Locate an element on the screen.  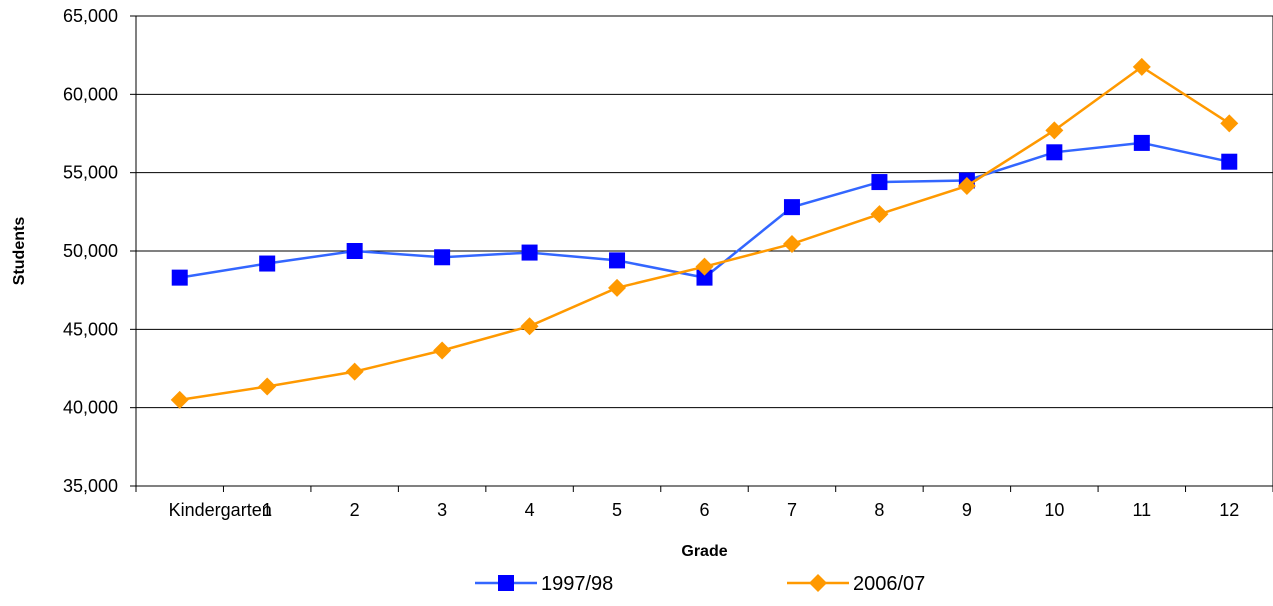
y-tick-label: 40,000 is located at coordinates (90, 408).